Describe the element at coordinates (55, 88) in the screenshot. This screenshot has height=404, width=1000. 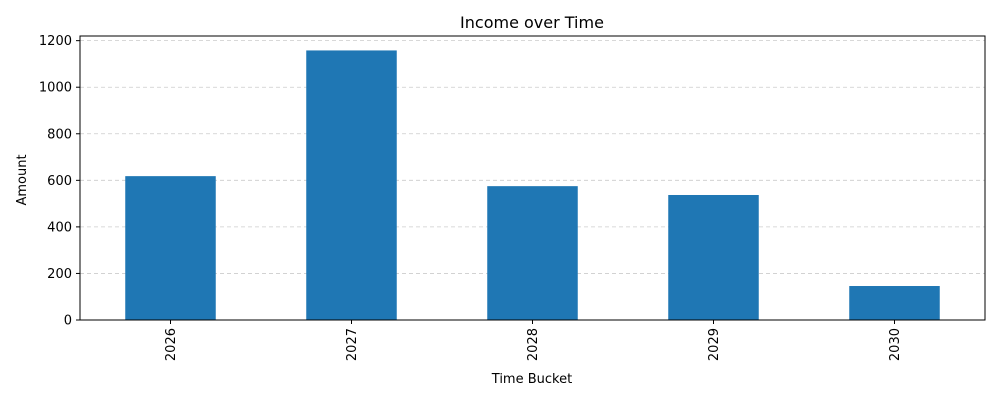
I see `y-tick-label: 1000` at that location.